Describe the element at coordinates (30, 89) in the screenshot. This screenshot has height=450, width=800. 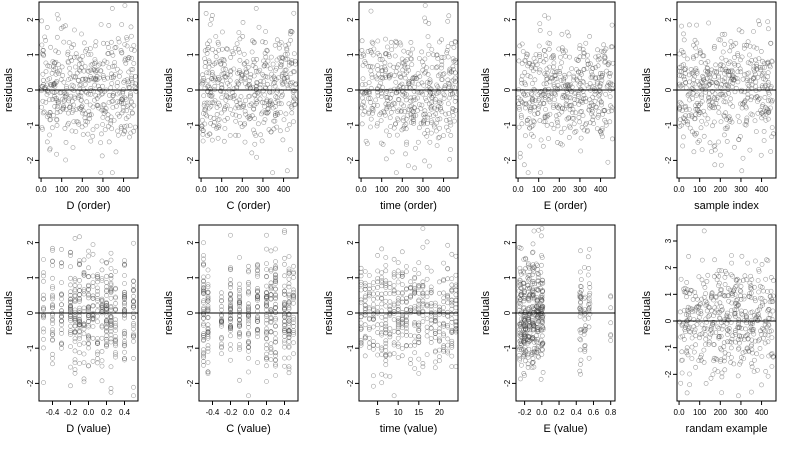
I see `y-tick-label: 0` at that location.